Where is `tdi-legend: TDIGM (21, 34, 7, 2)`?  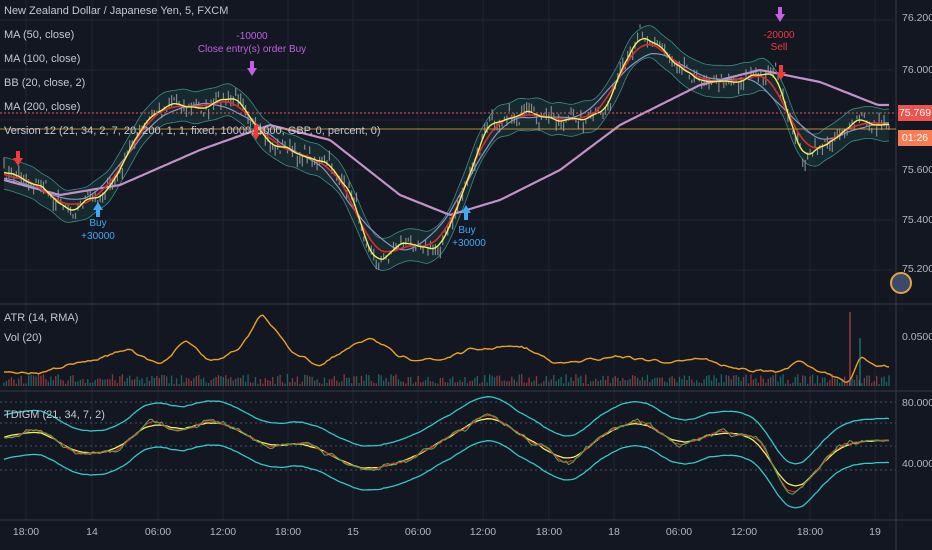
tdi-legend: TDIGM (21, 34, 7, 2) is located at coordinates (54, 415).